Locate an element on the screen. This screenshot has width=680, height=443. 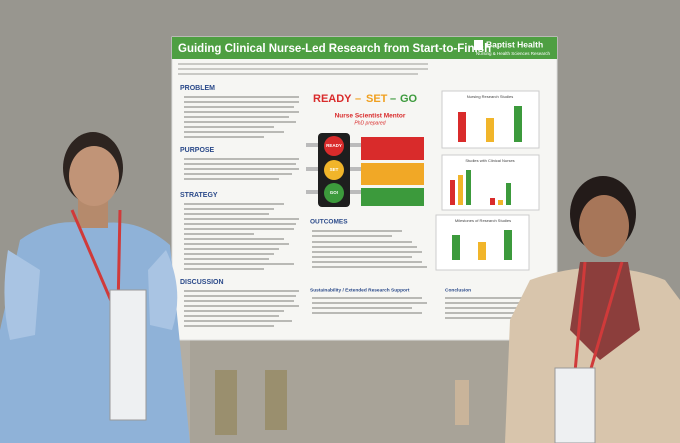
yellow-light is located at coordinates (334, 170).